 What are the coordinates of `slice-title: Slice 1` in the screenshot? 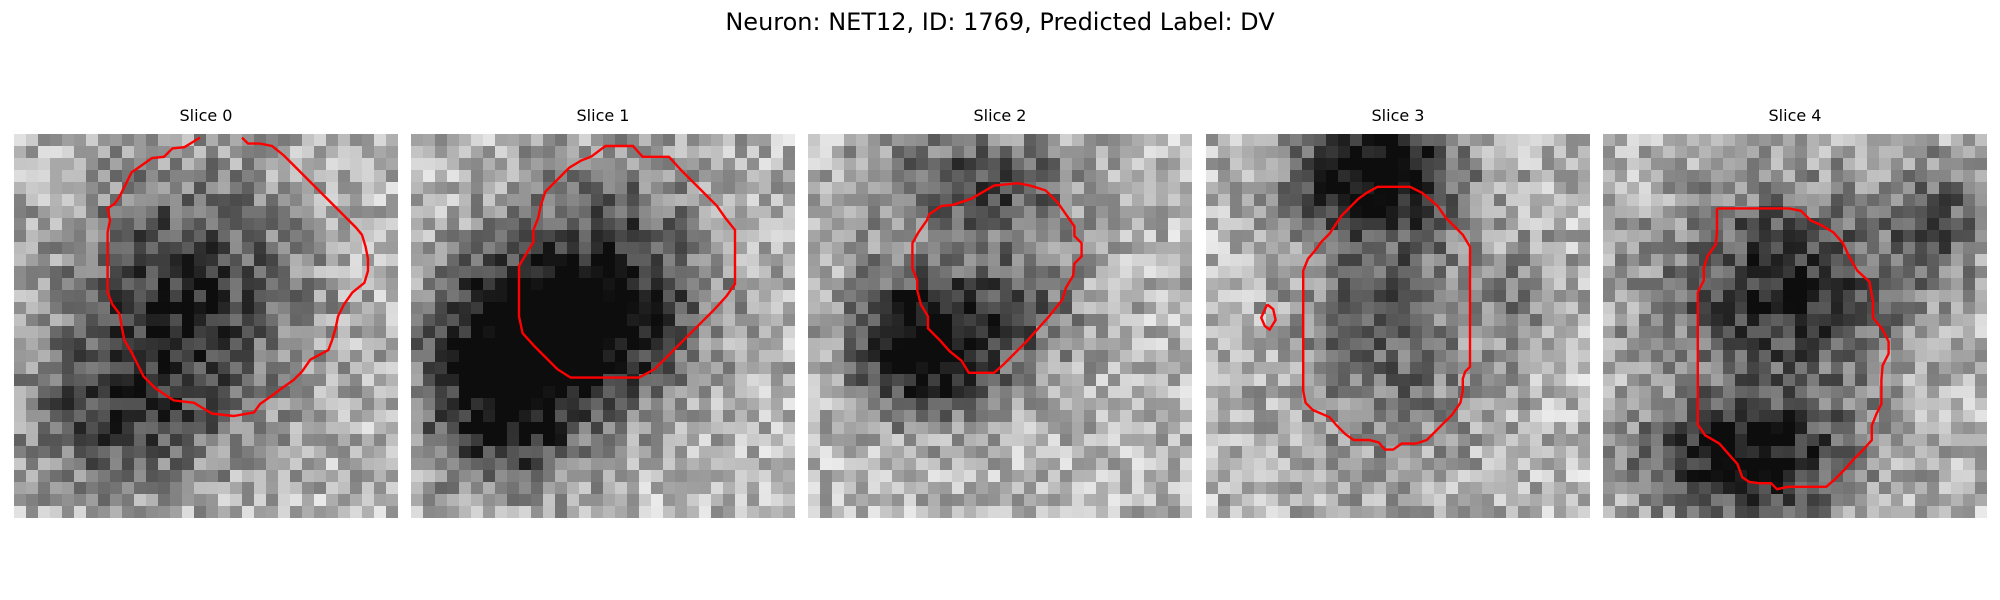 It's located at (603, 115).